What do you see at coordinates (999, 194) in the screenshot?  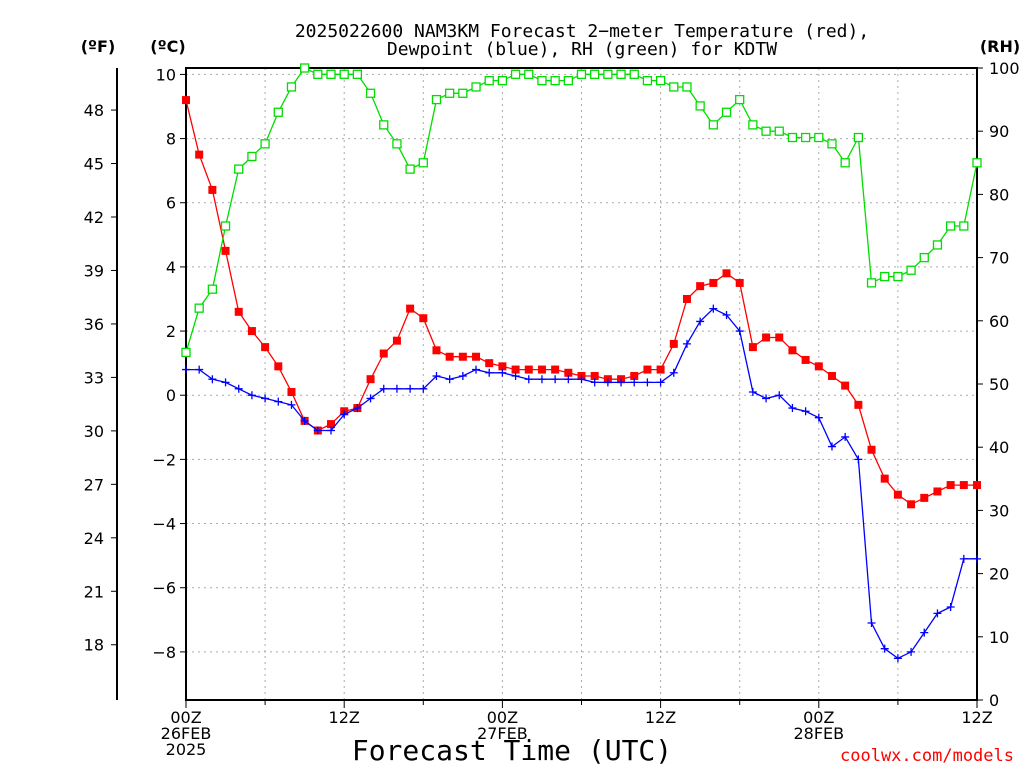 I see `rh-tick-label: 80` at bounding box center [999, 194].